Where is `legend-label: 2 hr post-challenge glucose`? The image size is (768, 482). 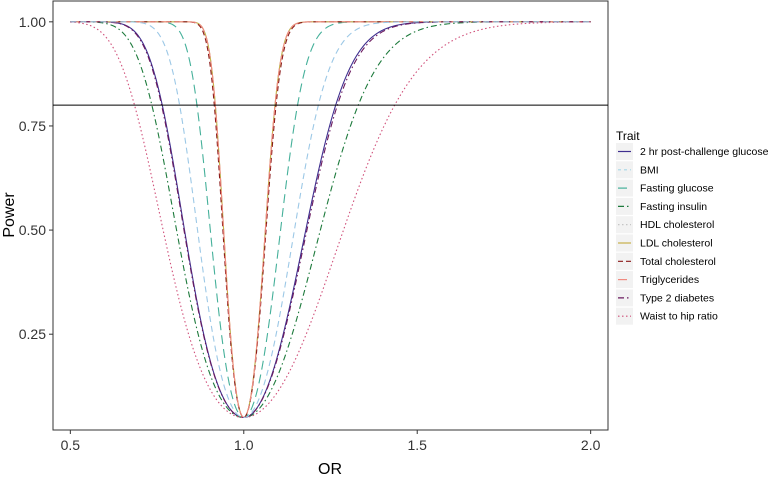 legend-label: 2 hr post-challenge glucose is located at coordinates (704, 152).